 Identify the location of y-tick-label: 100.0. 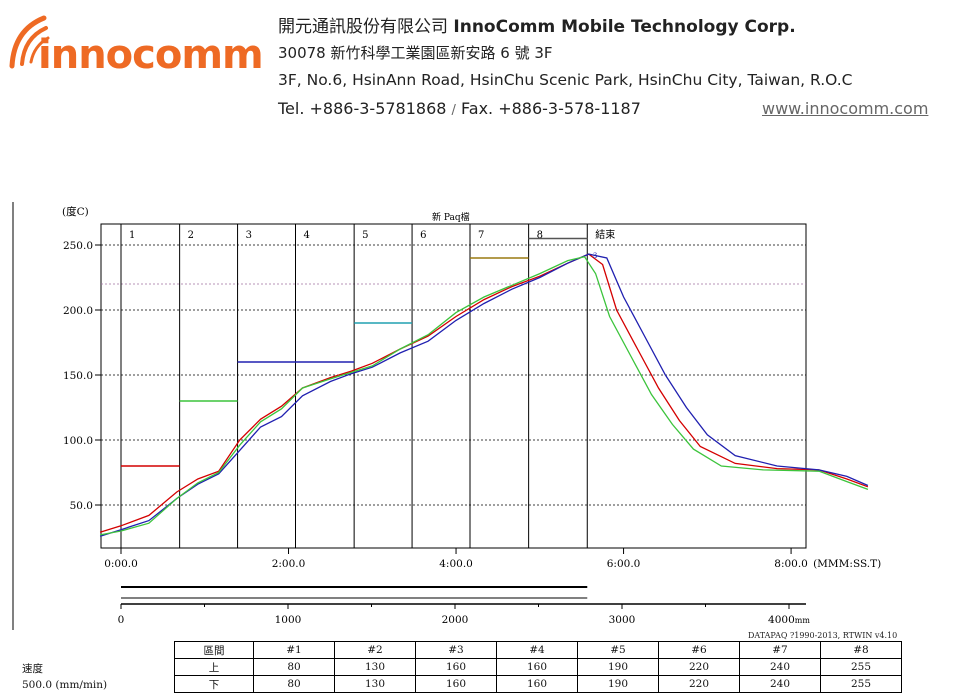
(78, 441).